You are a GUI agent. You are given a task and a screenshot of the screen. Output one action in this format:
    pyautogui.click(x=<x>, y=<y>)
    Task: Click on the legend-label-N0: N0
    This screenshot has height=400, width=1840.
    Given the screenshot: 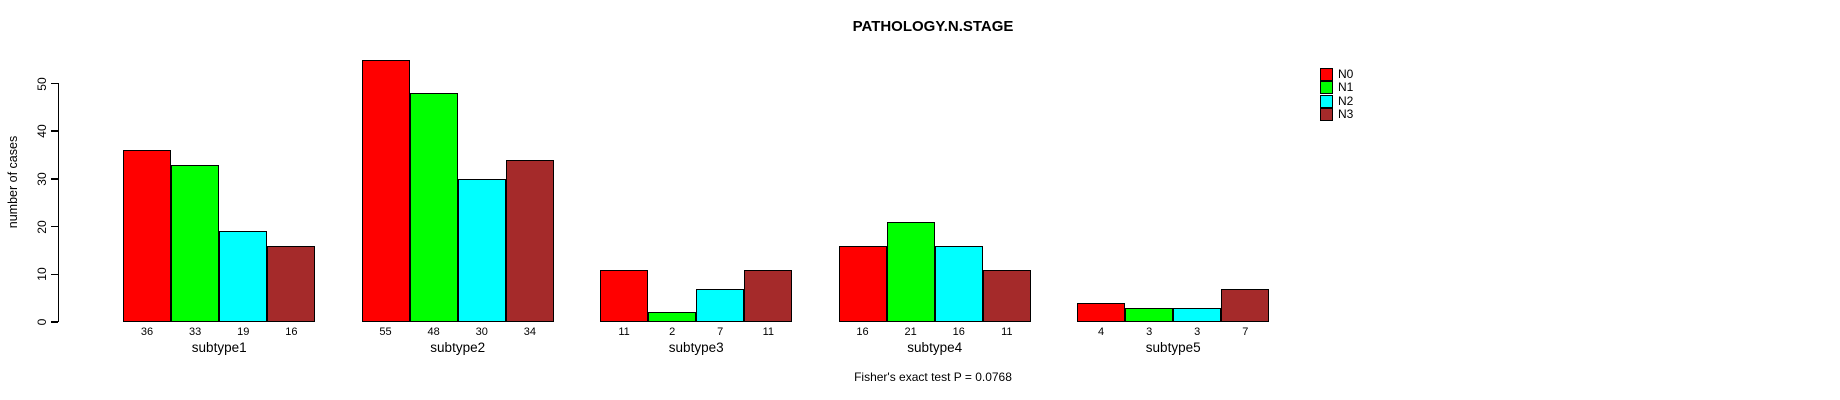 What is the action you would take?
    pyautogui.click(x=1346, y=74)
    